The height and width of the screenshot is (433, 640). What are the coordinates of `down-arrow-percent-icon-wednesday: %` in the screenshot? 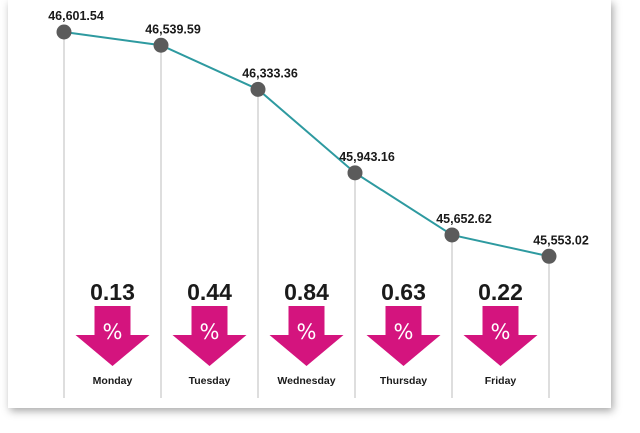 It's located at (306, 336).